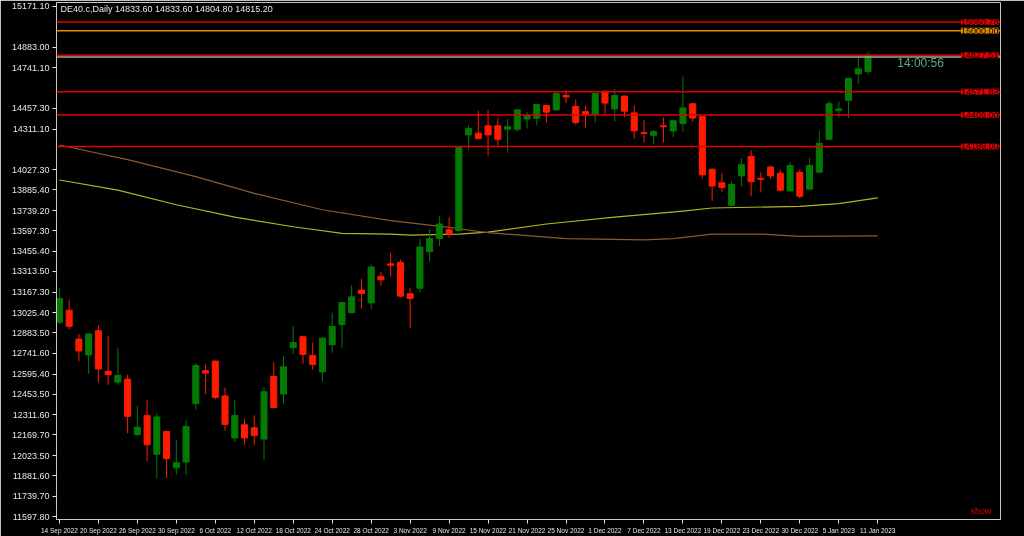 The image size is (1024, 536). I want to click on text: 14:00:56, so click(921, 63).